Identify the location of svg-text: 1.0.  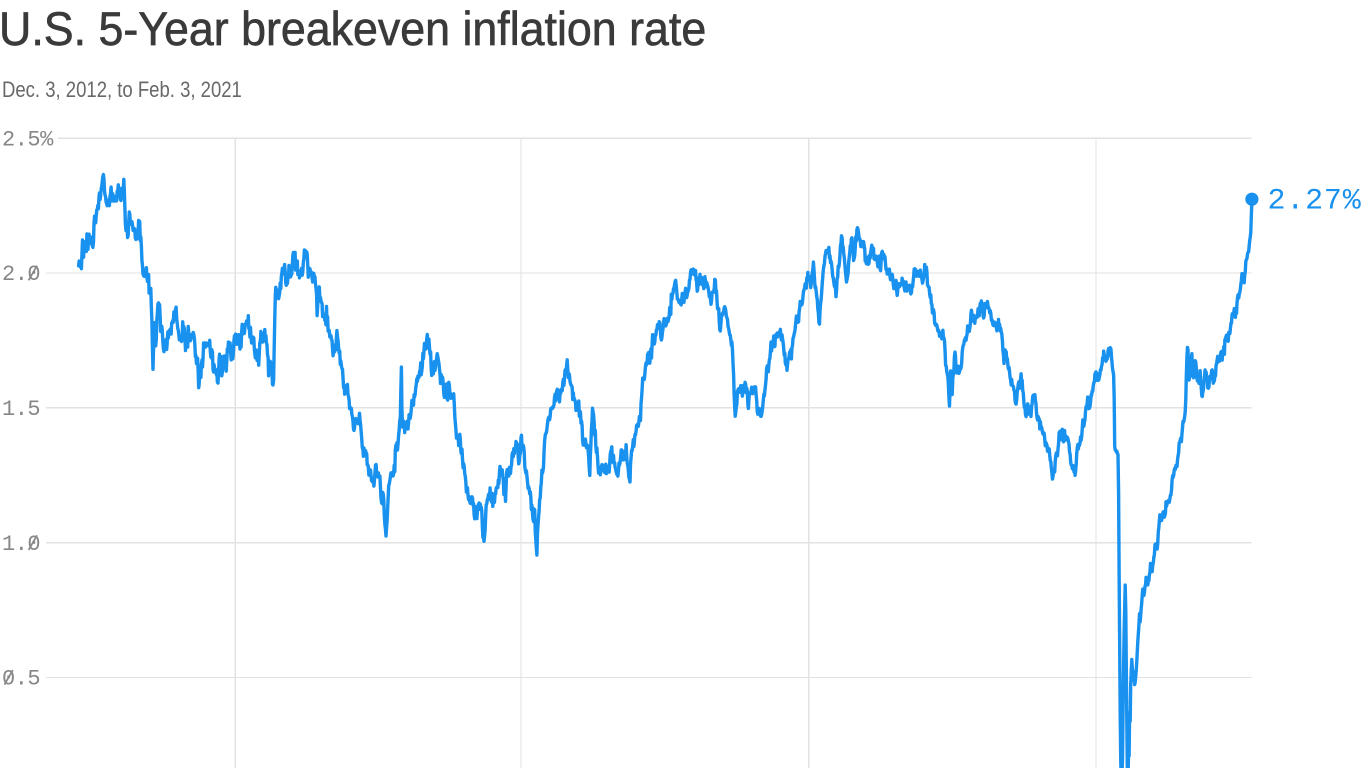
(21, 544).